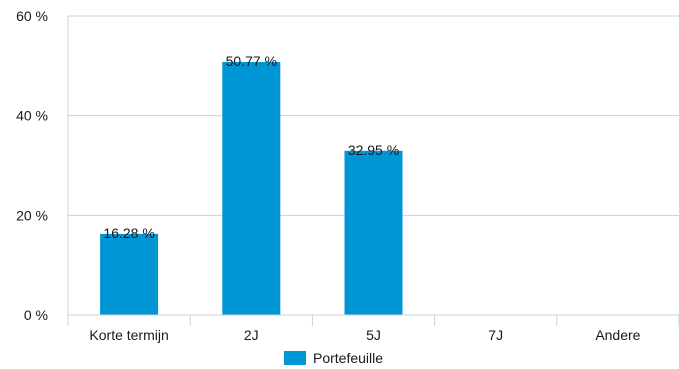 The width and height of the screenshot is (679, 369). What do you see at coordinates (32, 16) in the screenshot?
I see `y-tick-label-60: 60 %` at bounding box center [32, 16].